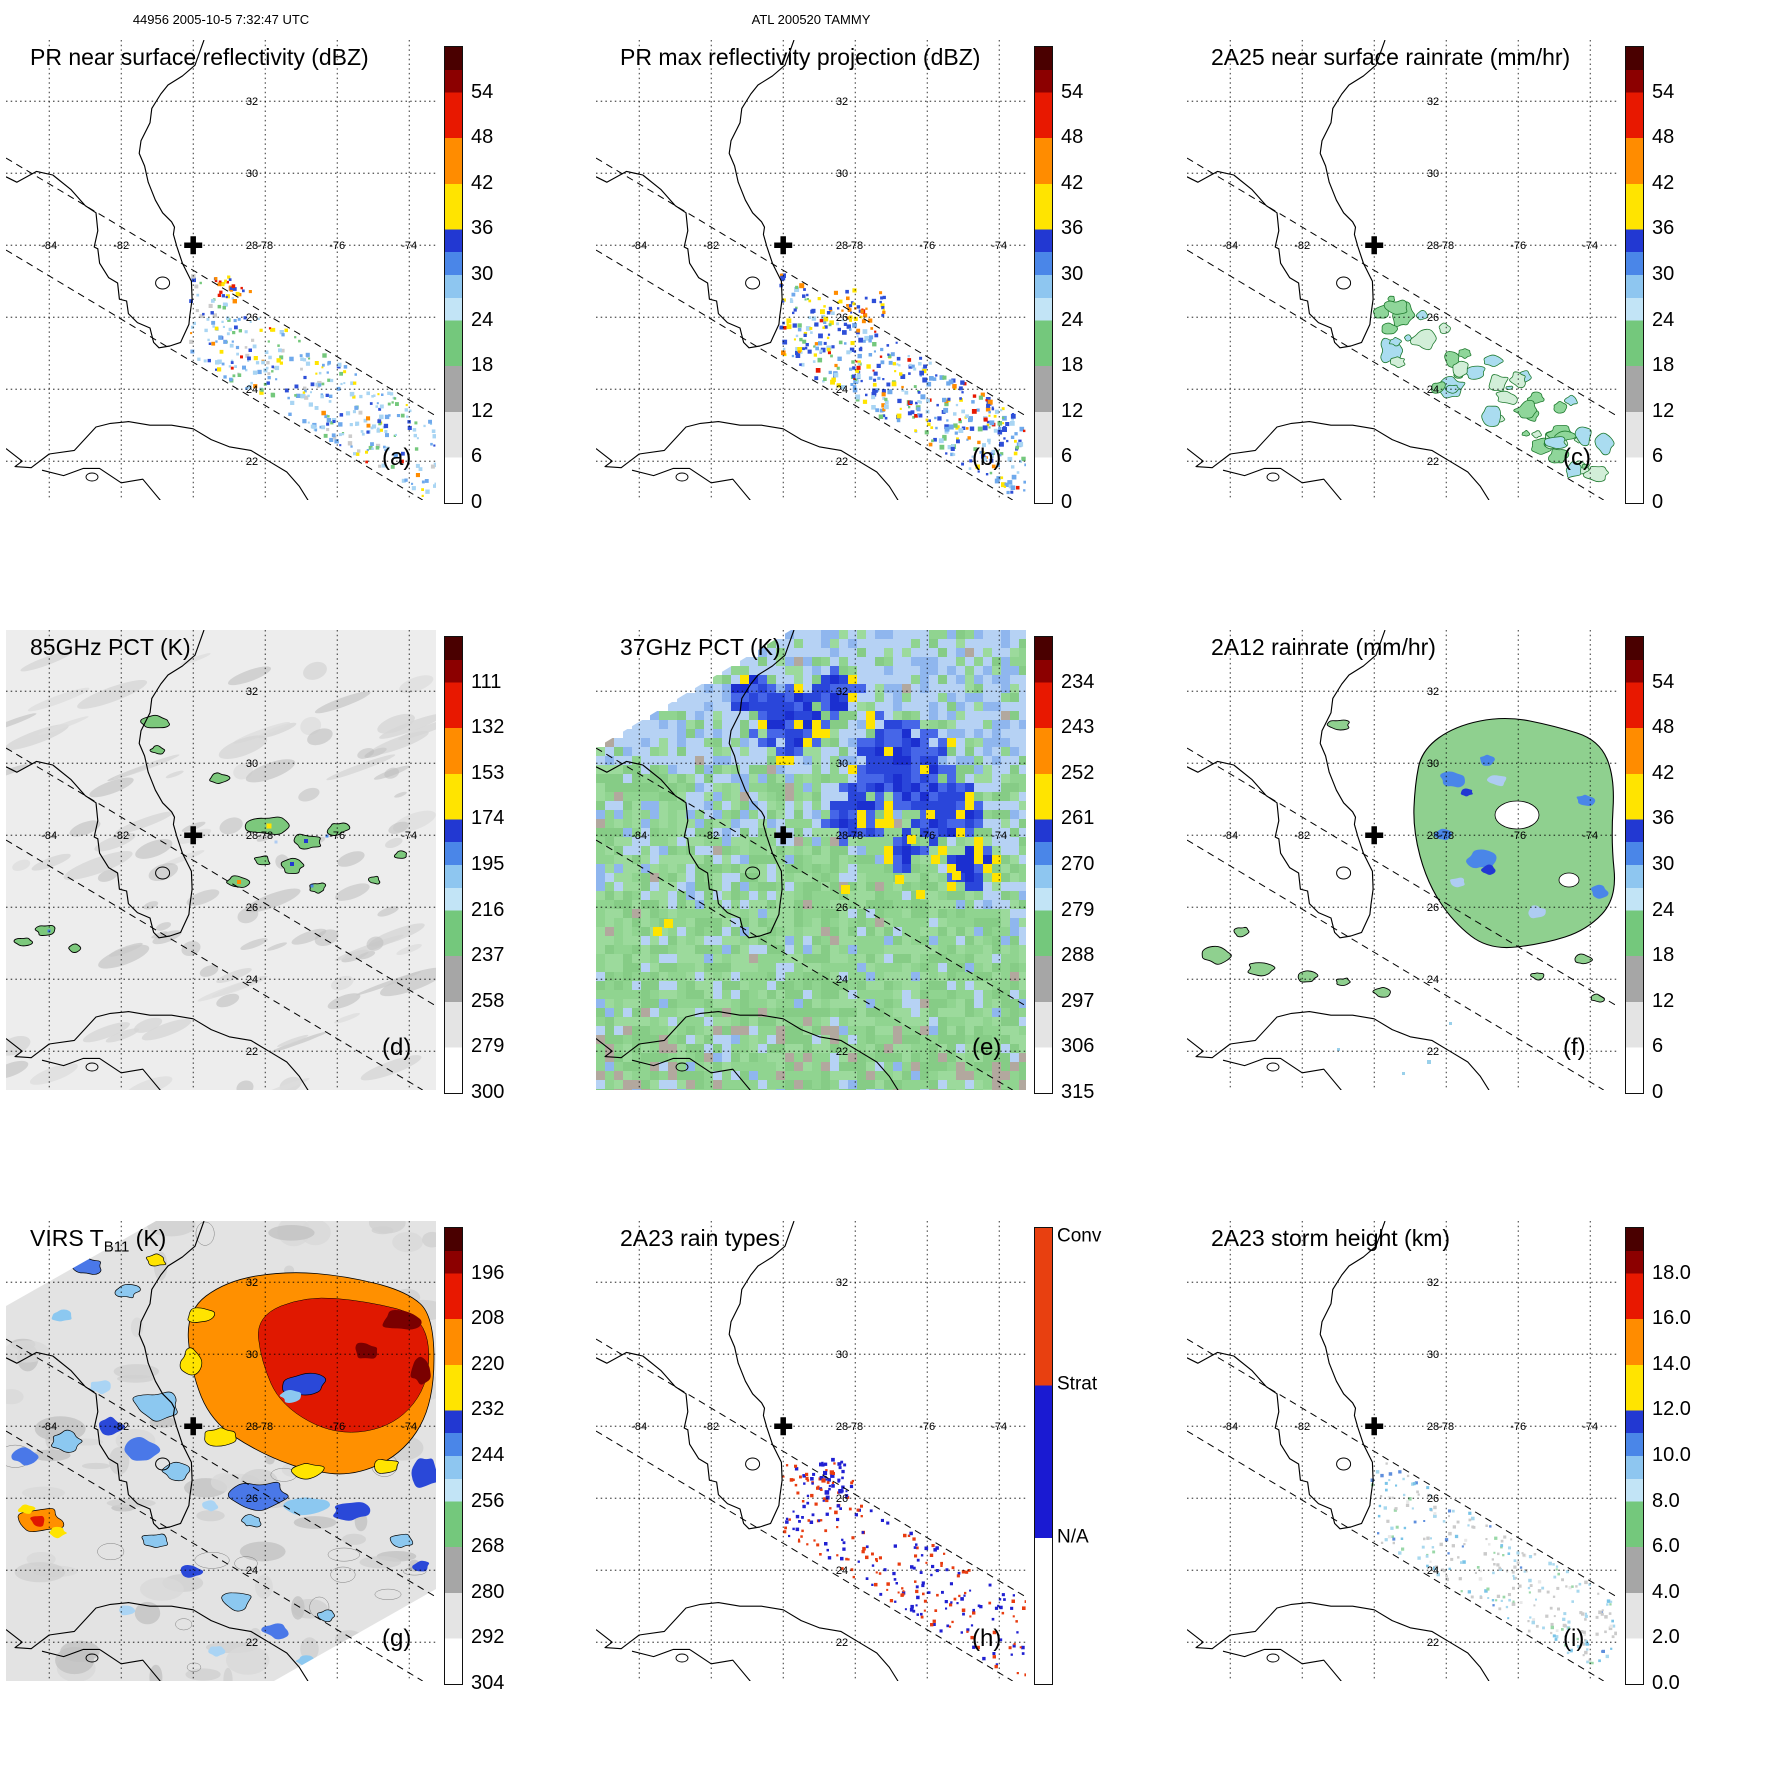  Describe the element at coordinates (1671, 1455) in the screenshot. I see `colorbar-tick-label: 10.0` at that location.